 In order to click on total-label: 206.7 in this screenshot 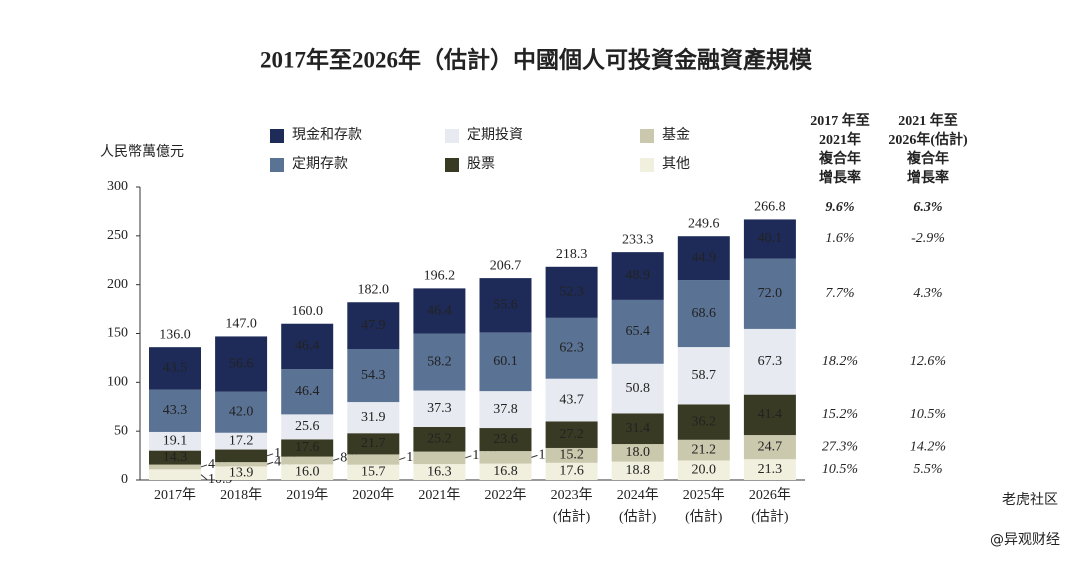, I will do `click(506, 265)`.